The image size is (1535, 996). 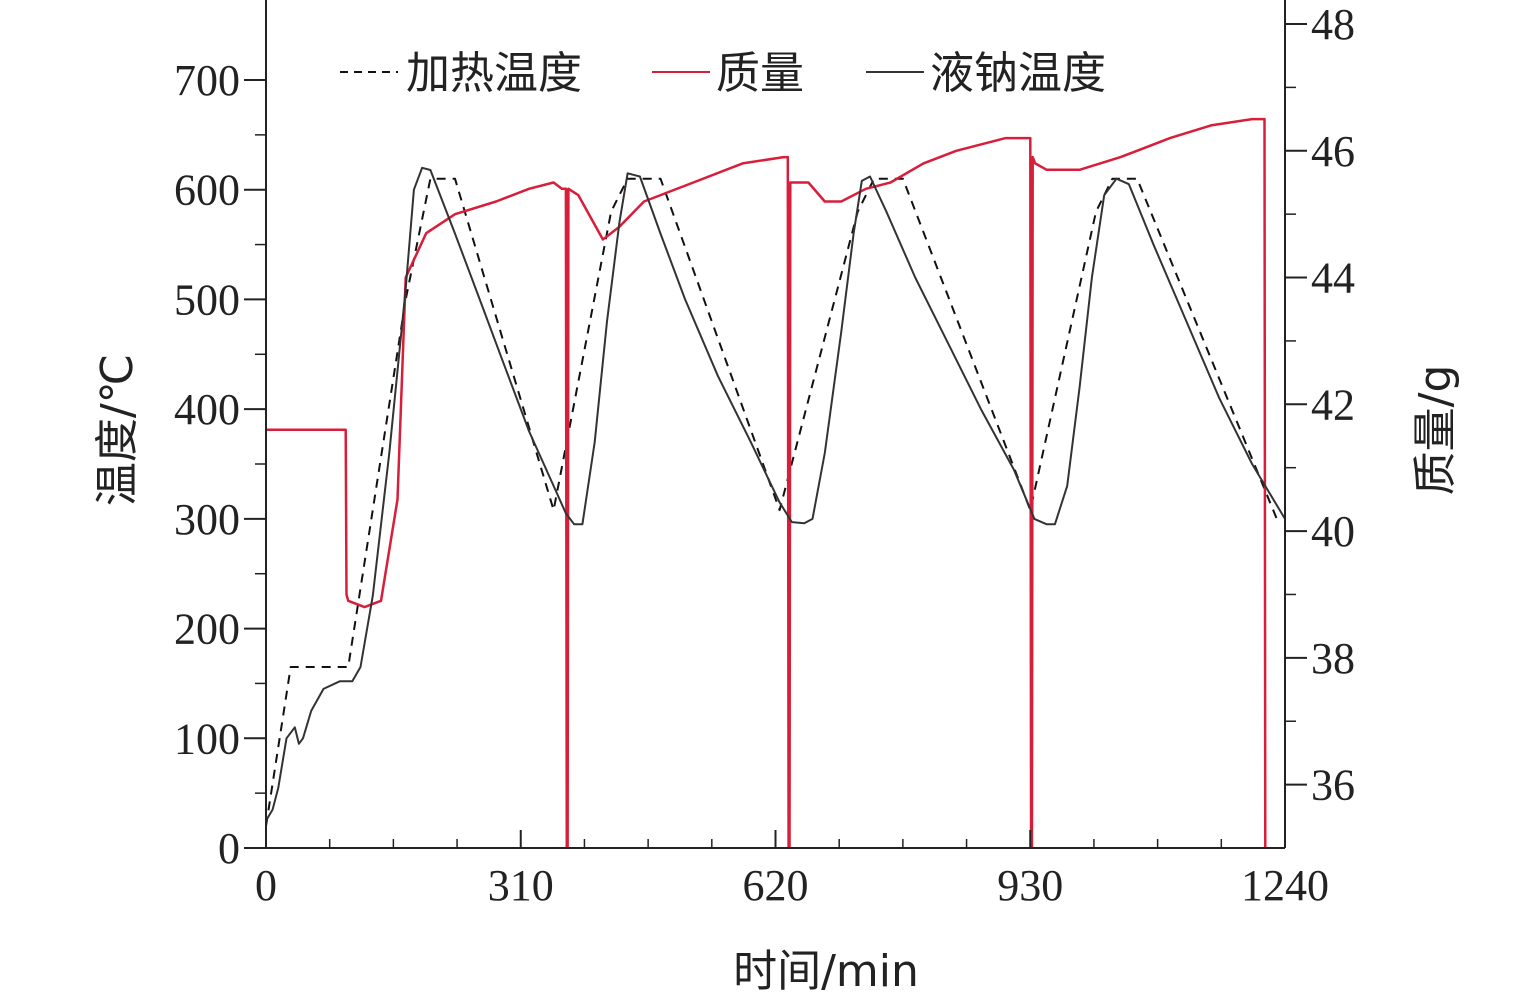 What do you see at coordinates (207, 519) in the screenshot?
I see `y-left-tick-label: 300` at bounding box center [207, 519].